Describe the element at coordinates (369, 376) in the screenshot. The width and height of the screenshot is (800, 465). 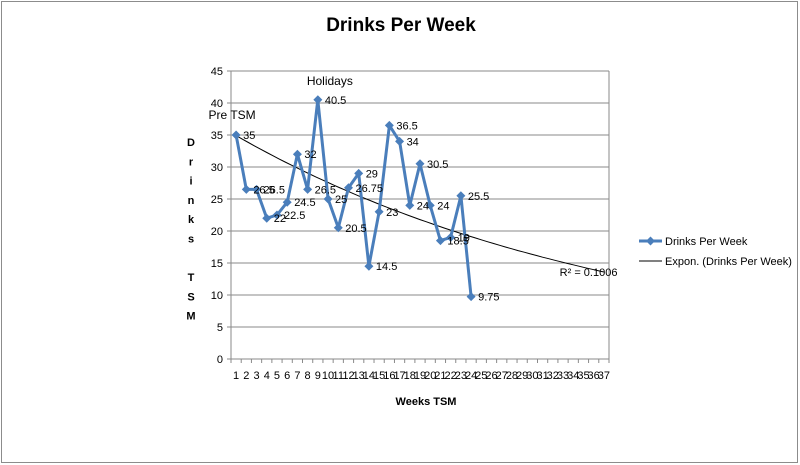
I see `x-tick-label: 14` at that location.